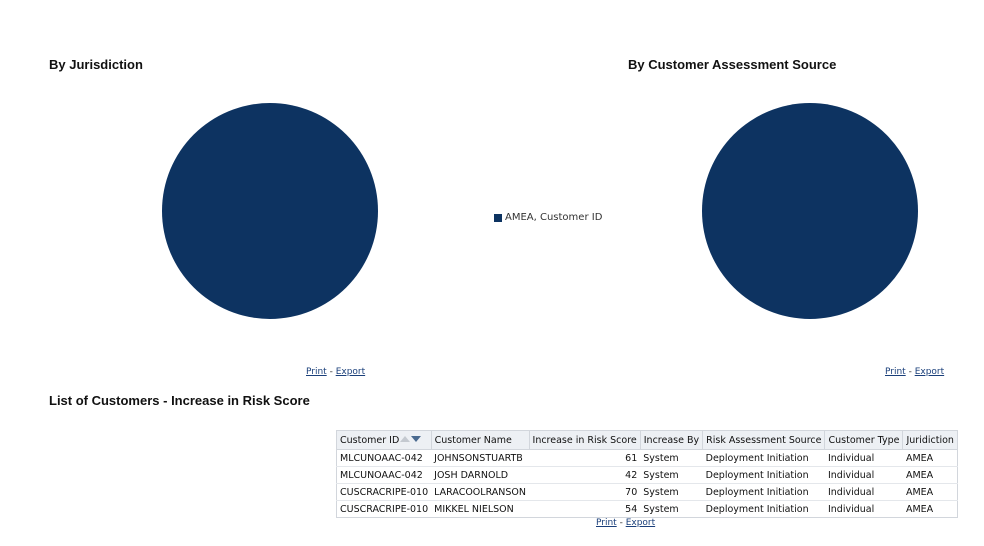  What do you see at coordinates (416, 438) in the screenshot?
I see `sort-descending-icon` at bounding box center [416, 438].